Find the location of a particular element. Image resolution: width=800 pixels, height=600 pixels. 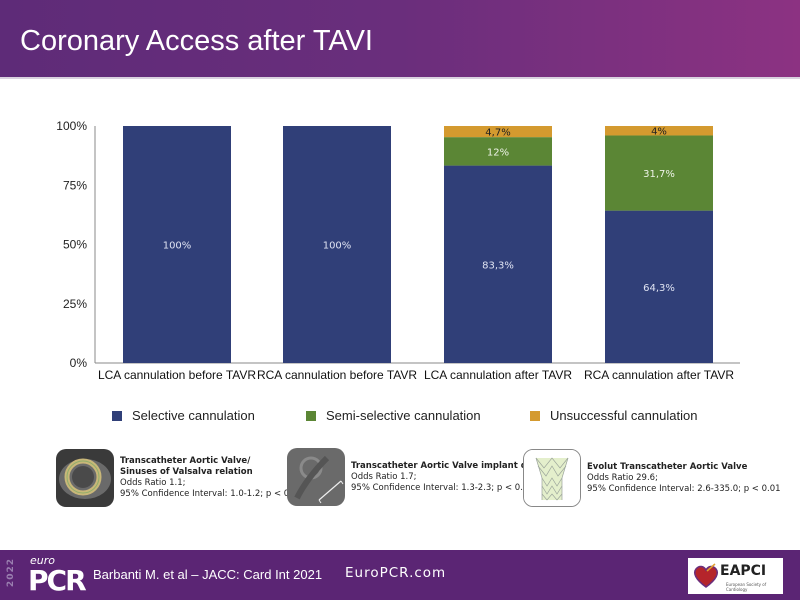

legend-item-unsuccessful: Unsuccessful cannulation is located at coordinates (613, 415).